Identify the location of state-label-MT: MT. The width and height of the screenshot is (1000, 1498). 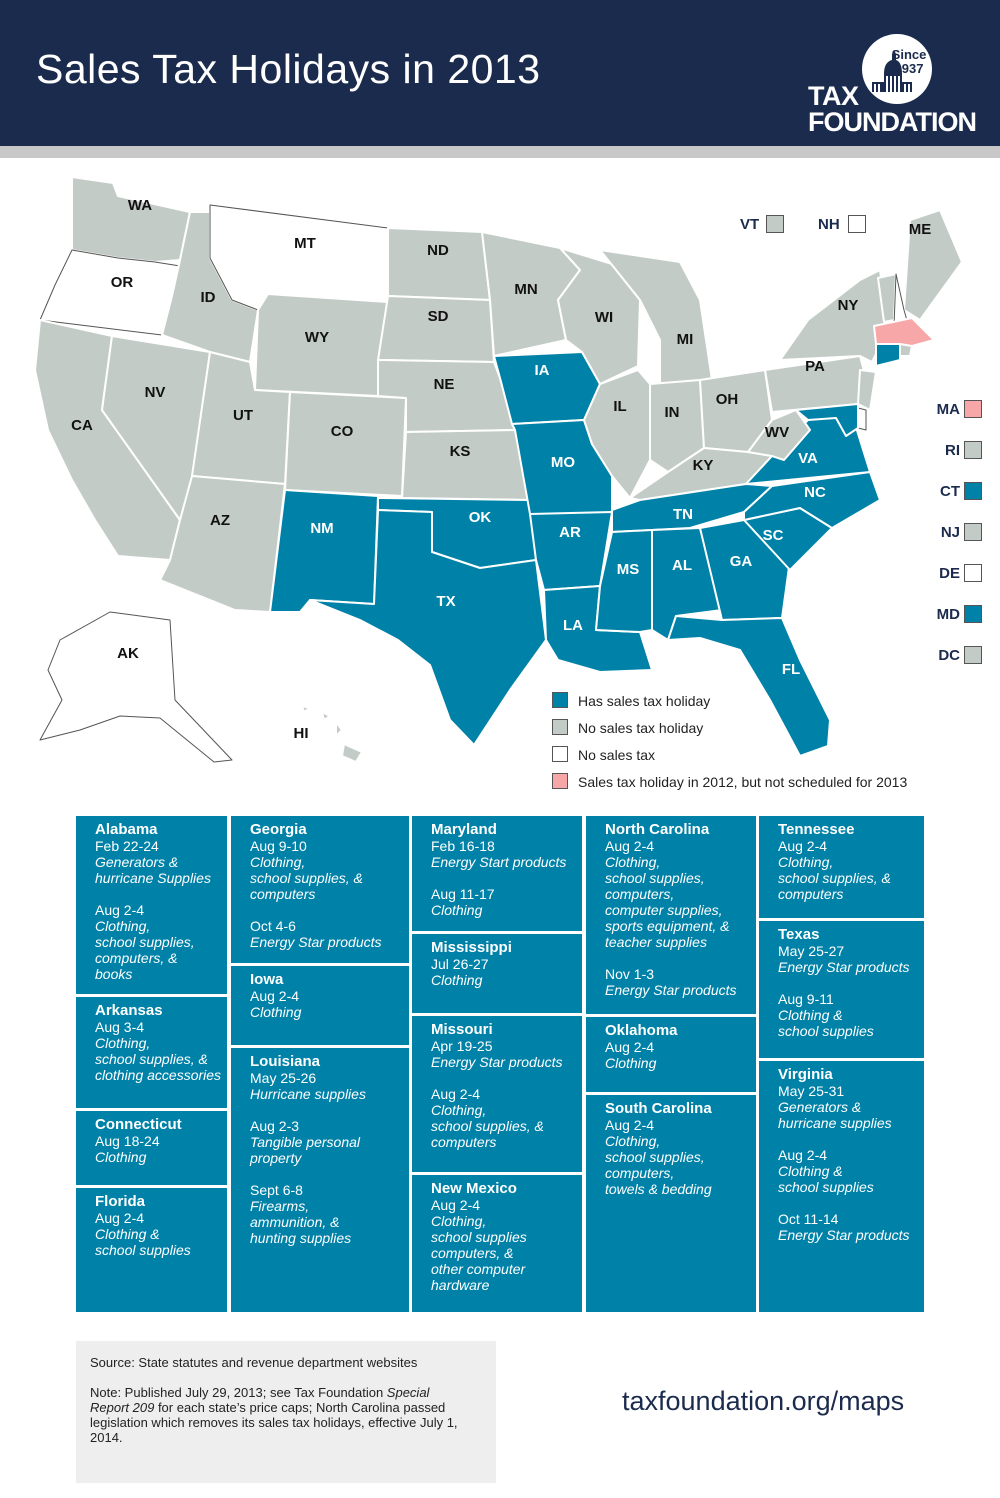
(305, 243).